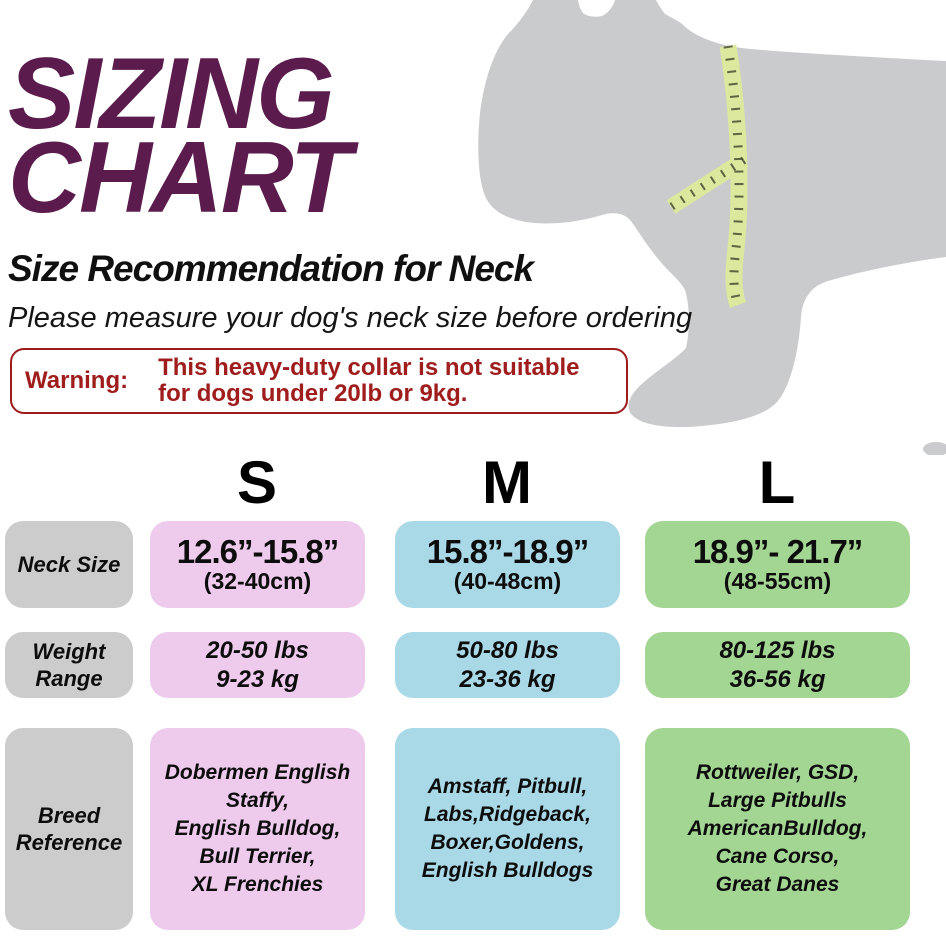 Image resolution: width=946 pixels, height=936 pixels. What do you see at coordinates (257, 665) in the screenshot?
I see `weight-cell-s: 20-50 lbs 9-23 kg` at bounding box center [257, 665].